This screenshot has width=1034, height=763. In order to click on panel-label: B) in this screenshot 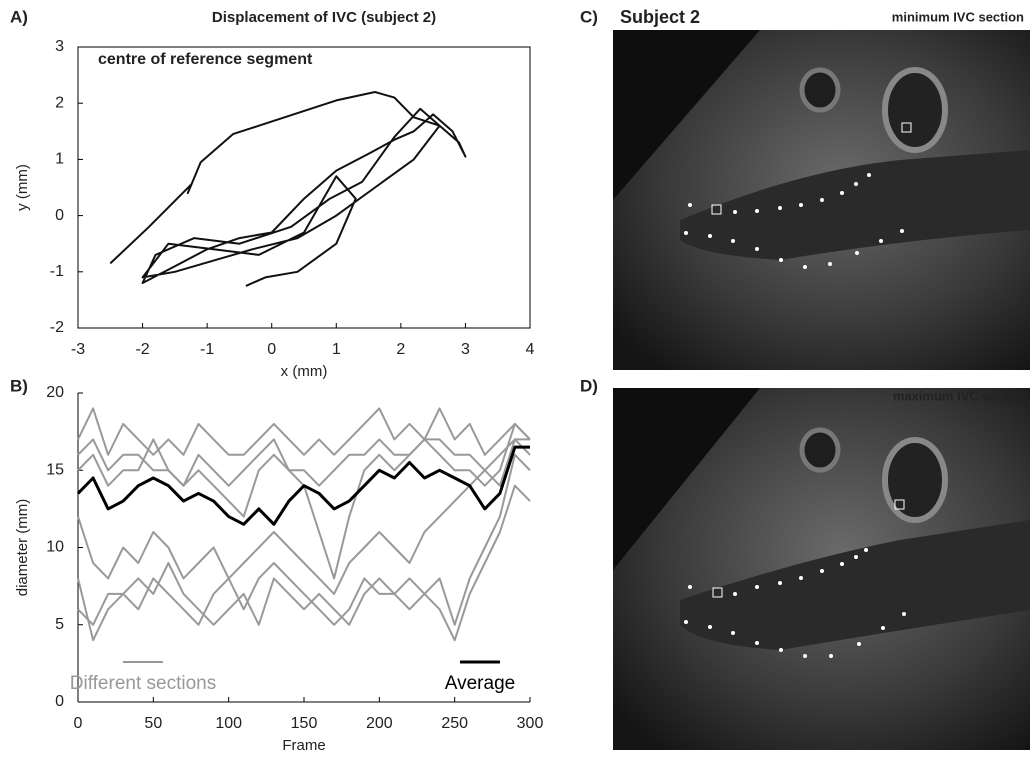, I will do `click(19, 385)`.